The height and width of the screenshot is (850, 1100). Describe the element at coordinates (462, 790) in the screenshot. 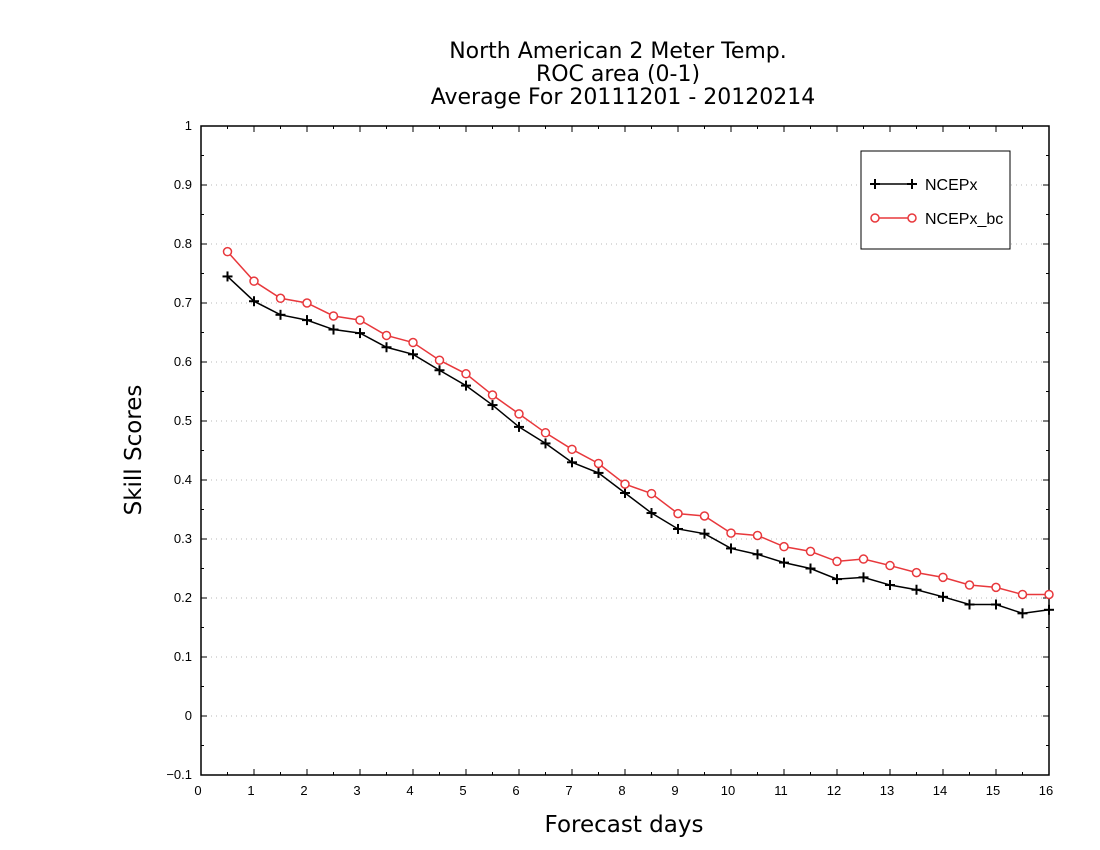

I see `x-tick-label: 5` at that location.